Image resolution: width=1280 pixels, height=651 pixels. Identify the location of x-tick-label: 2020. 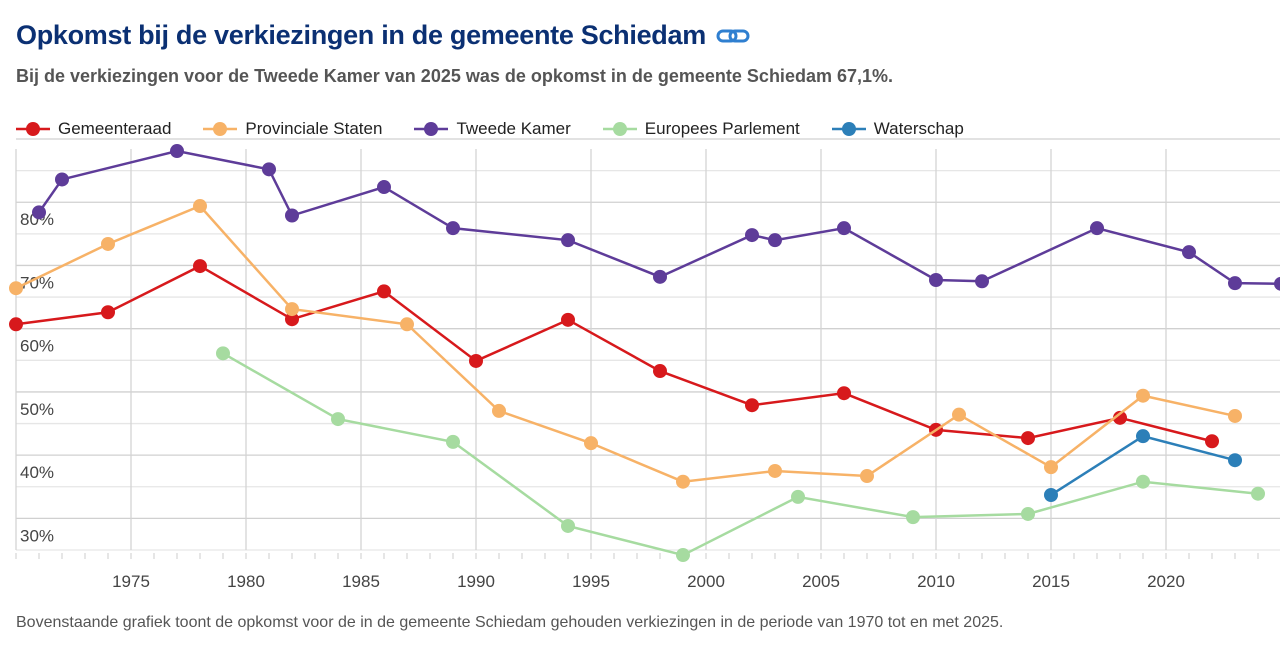
(1166, 581).